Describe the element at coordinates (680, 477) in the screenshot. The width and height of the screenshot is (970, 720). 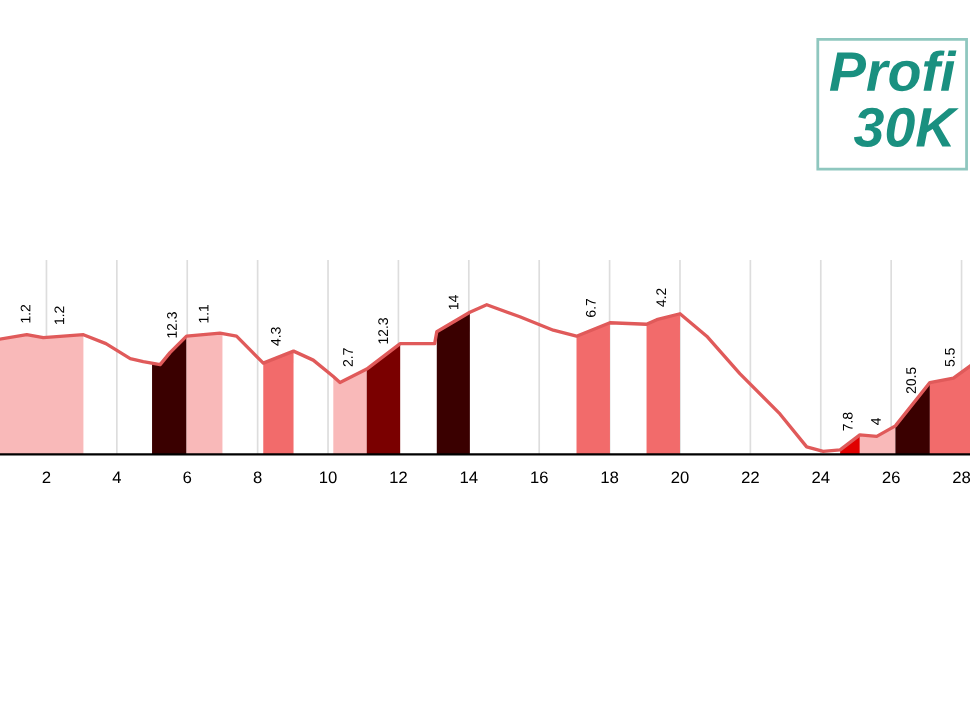
I see `x-tick-label: 20` at that location.